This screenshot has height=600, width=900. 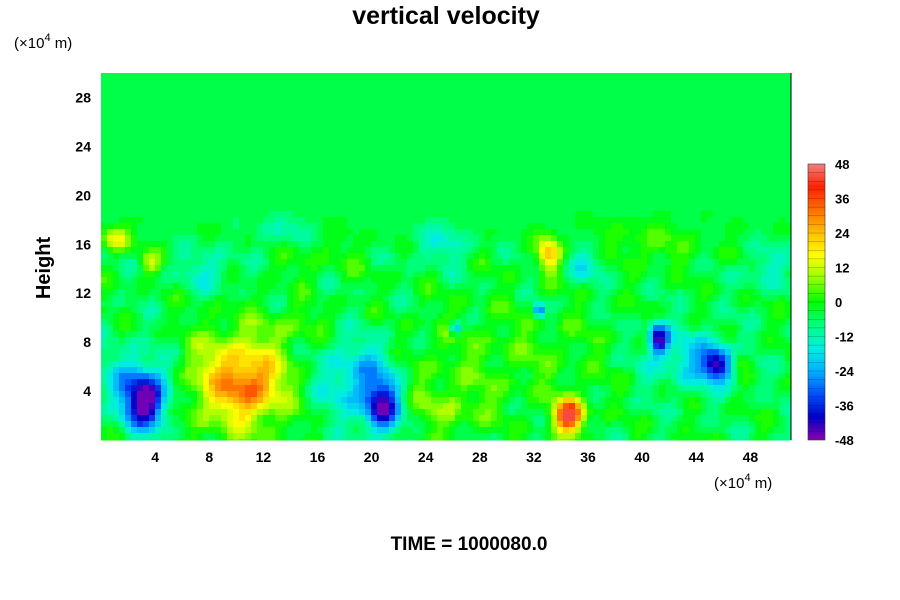 What do you see at coordinates (29, 43) in the screenshot?
I see `y-unit-prefix: (×10` at bounding box center [29, 43].